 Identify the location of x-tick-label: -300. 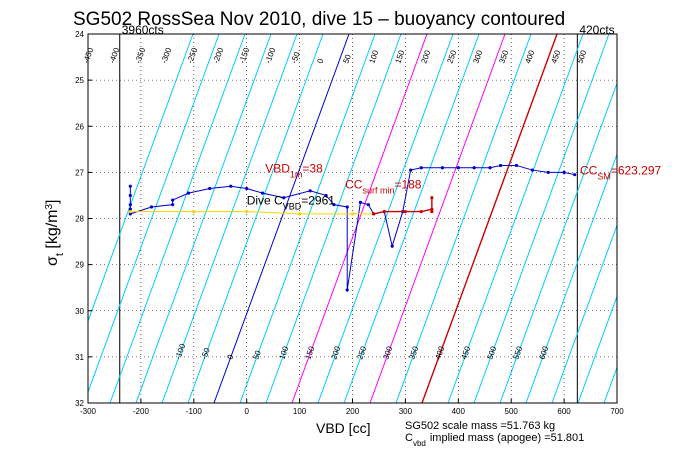
(88, 411).